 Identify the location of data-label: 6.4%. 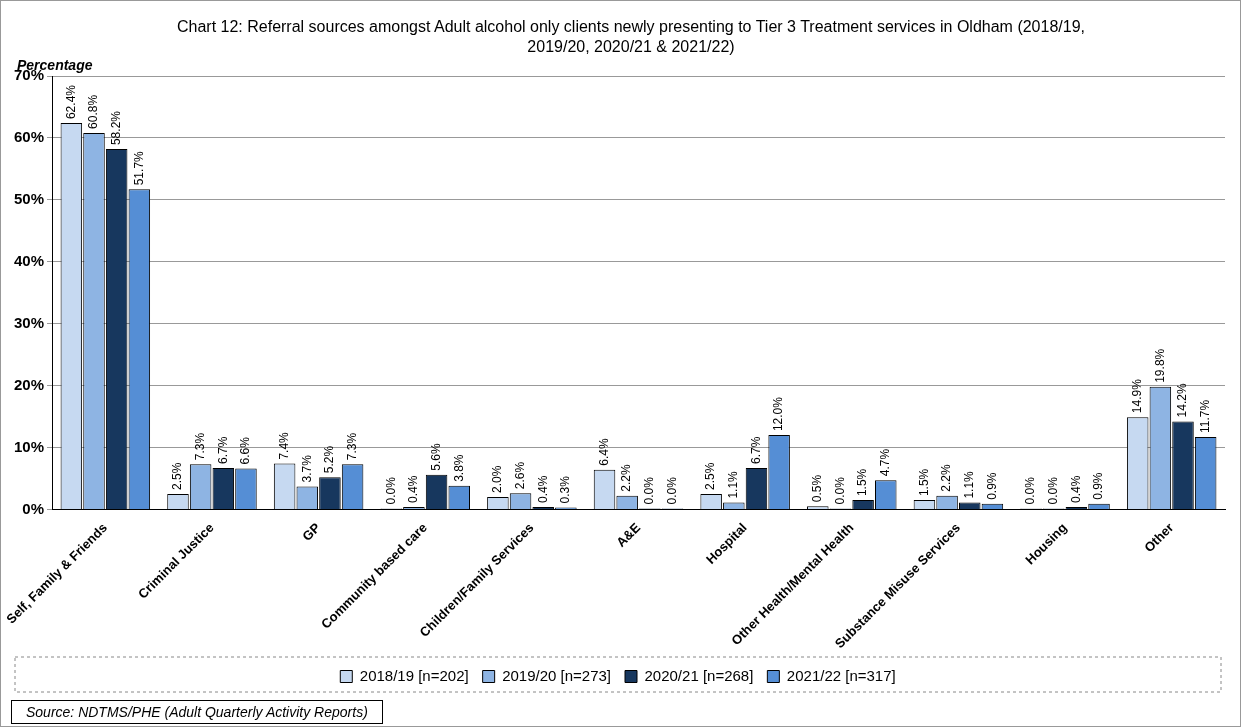
(603, 452).